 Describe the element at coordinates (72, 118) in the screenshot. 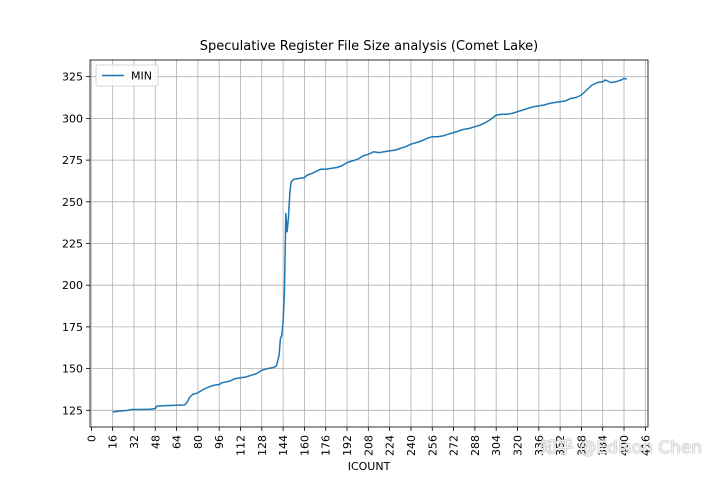

I see `y-tick-label: 300` at that location.